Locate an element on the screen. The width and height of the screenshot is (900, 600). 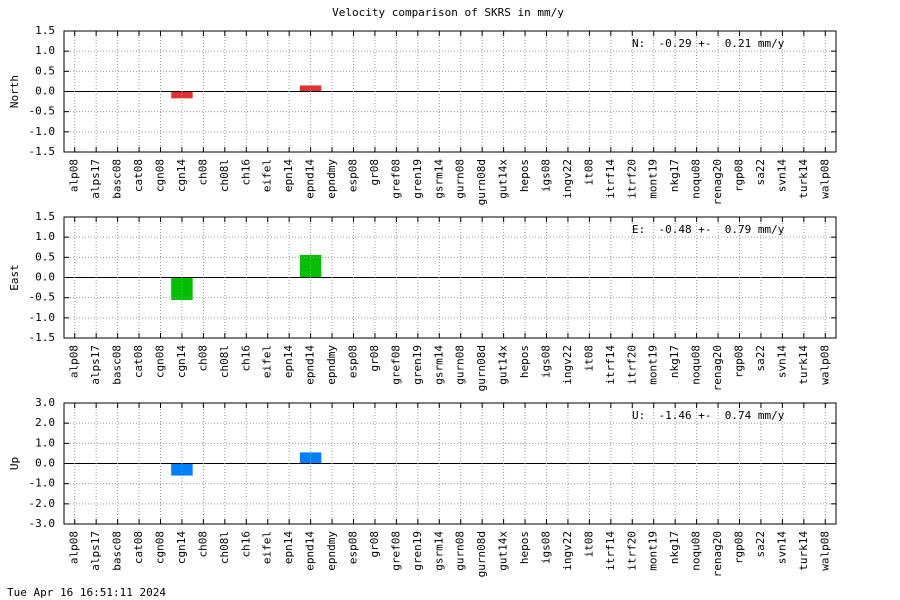
x-tick-label: gren19 is located at coordinates (417, 179).